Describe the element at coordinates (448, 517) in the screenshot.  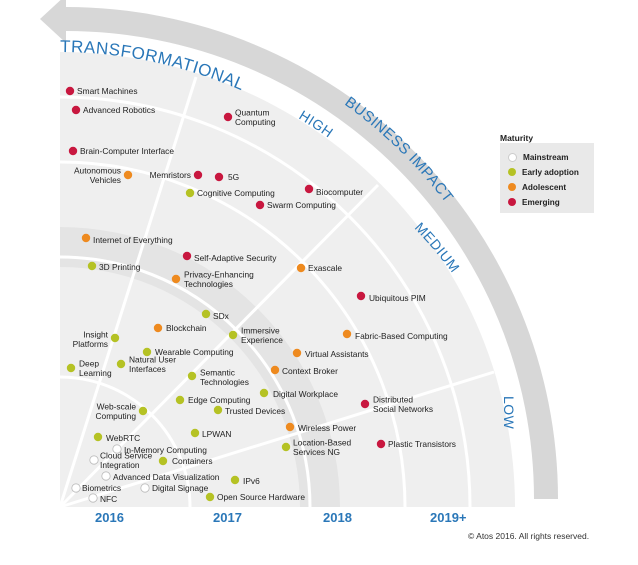
I see `year-label: 2019+` at that location.